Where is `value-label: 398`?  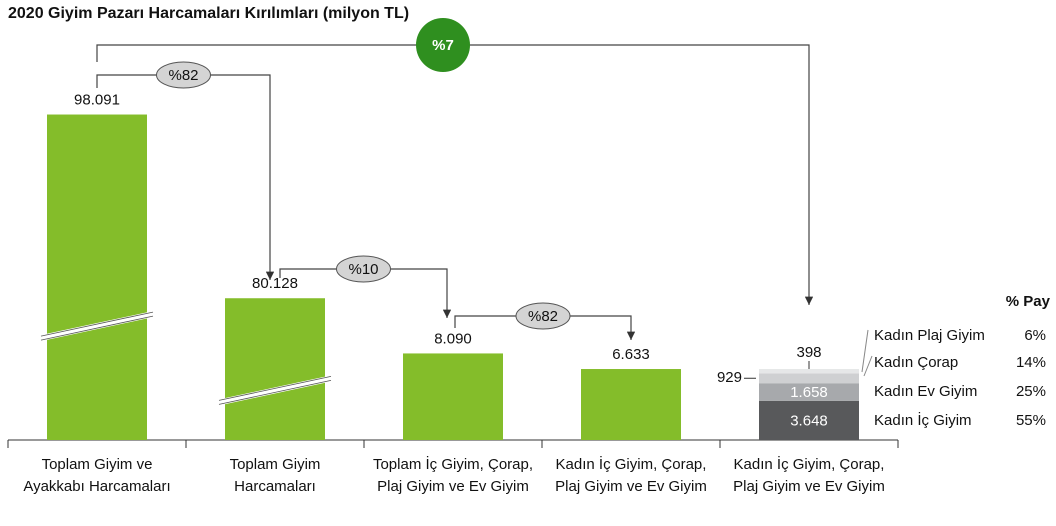
value-label: 398 is located at coordinates (808, 352).